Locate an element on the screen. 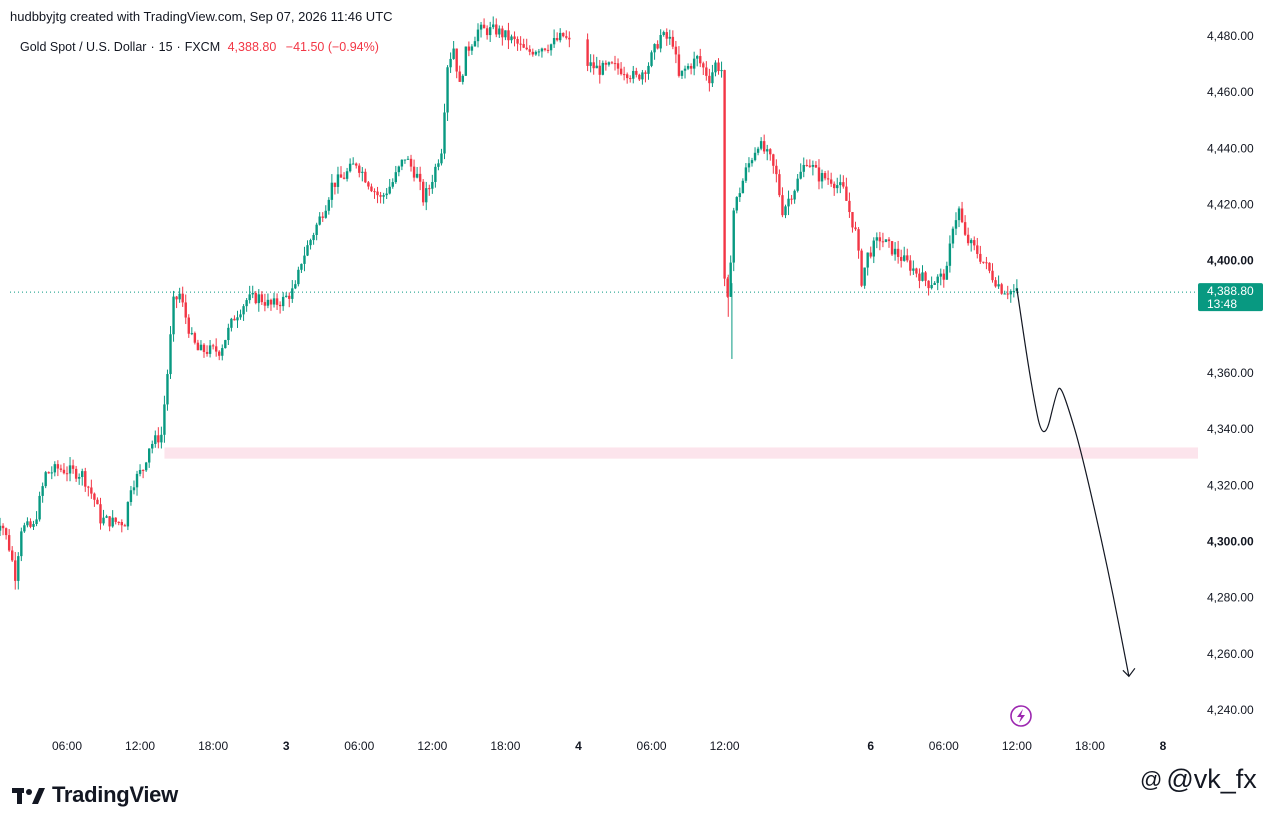 This screenshot has height=829, width=1280. flash-icon is located at coordinates (1021, 716).